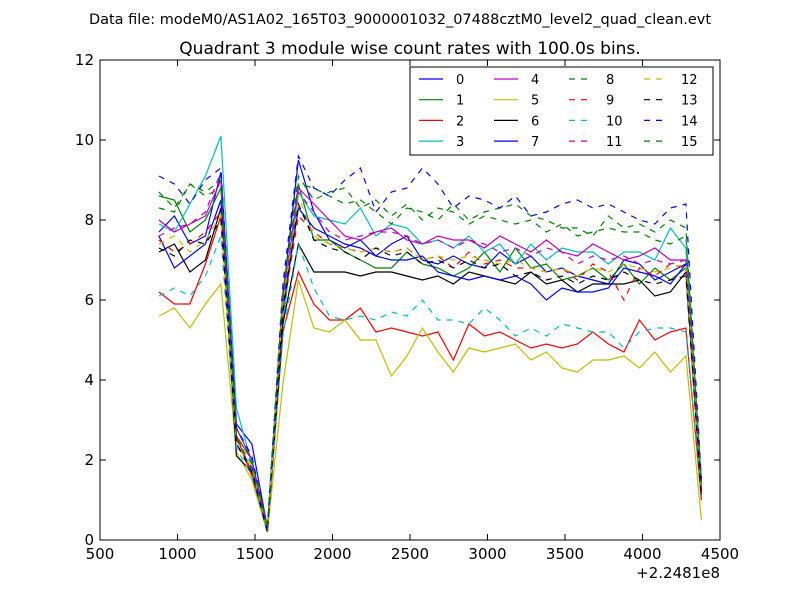 This screenshot has height=604, width=800. I want to click on x-tick-label: 1500, so click(255, 554).